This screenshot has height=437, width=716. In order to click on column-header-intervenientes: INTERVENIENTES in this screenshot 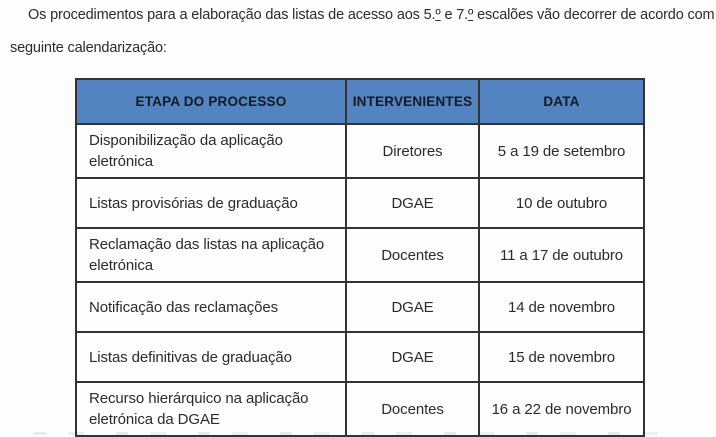, I will do `click(412, 101)`.